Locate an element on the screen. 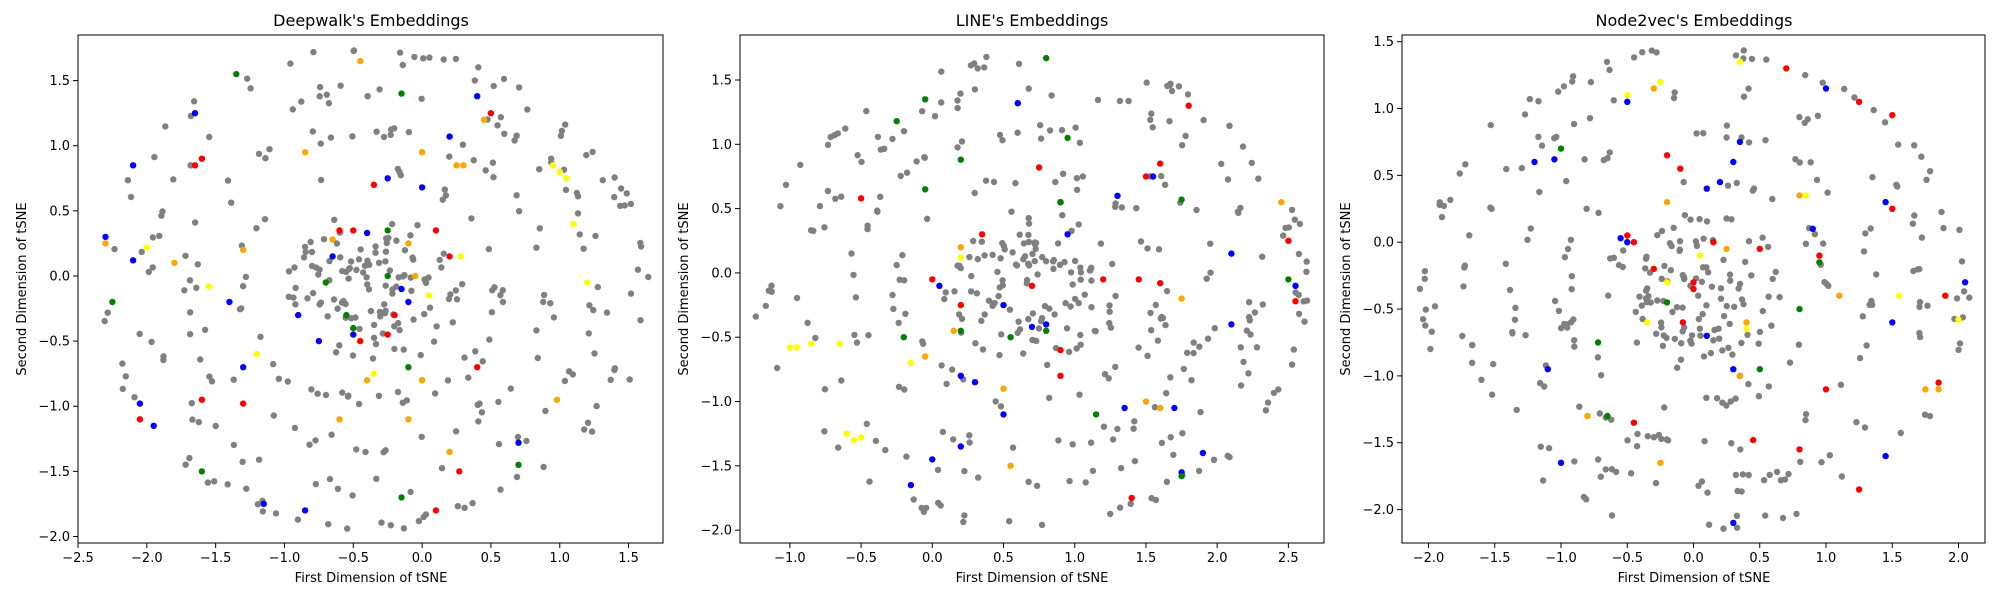 The width and height of the screenshot is (2000, 600). x-tick-label: −1.0 is located at coordinates (790, 558).